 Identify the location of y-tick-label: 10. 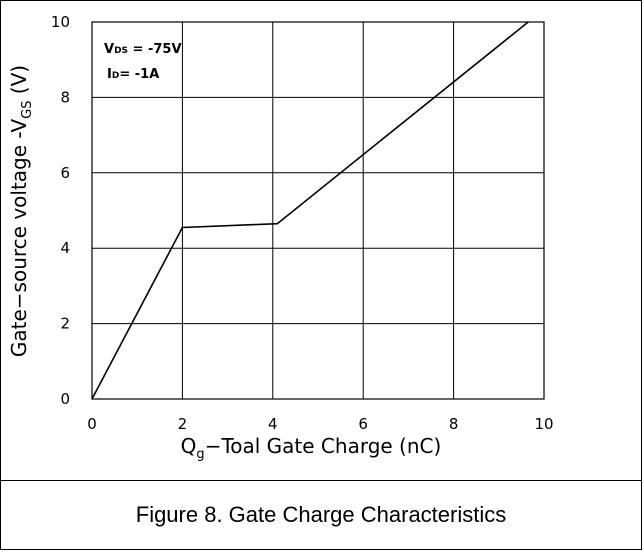
(60, 22).